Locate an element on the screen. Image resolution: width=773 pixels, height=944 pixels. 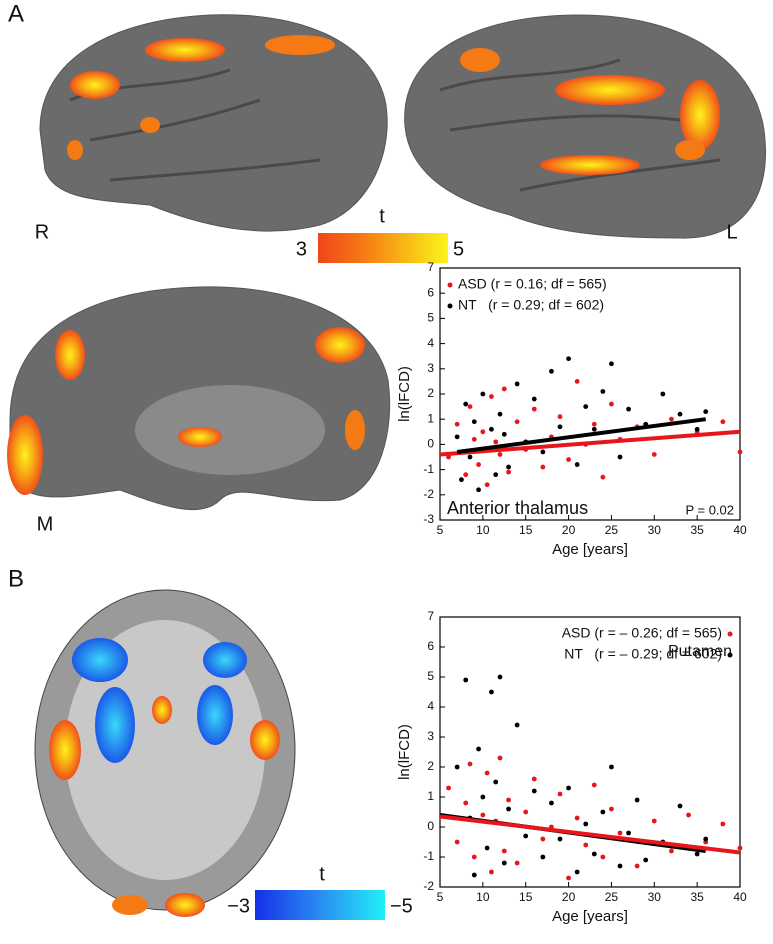
brain-left is located at coordinates (585, 126).